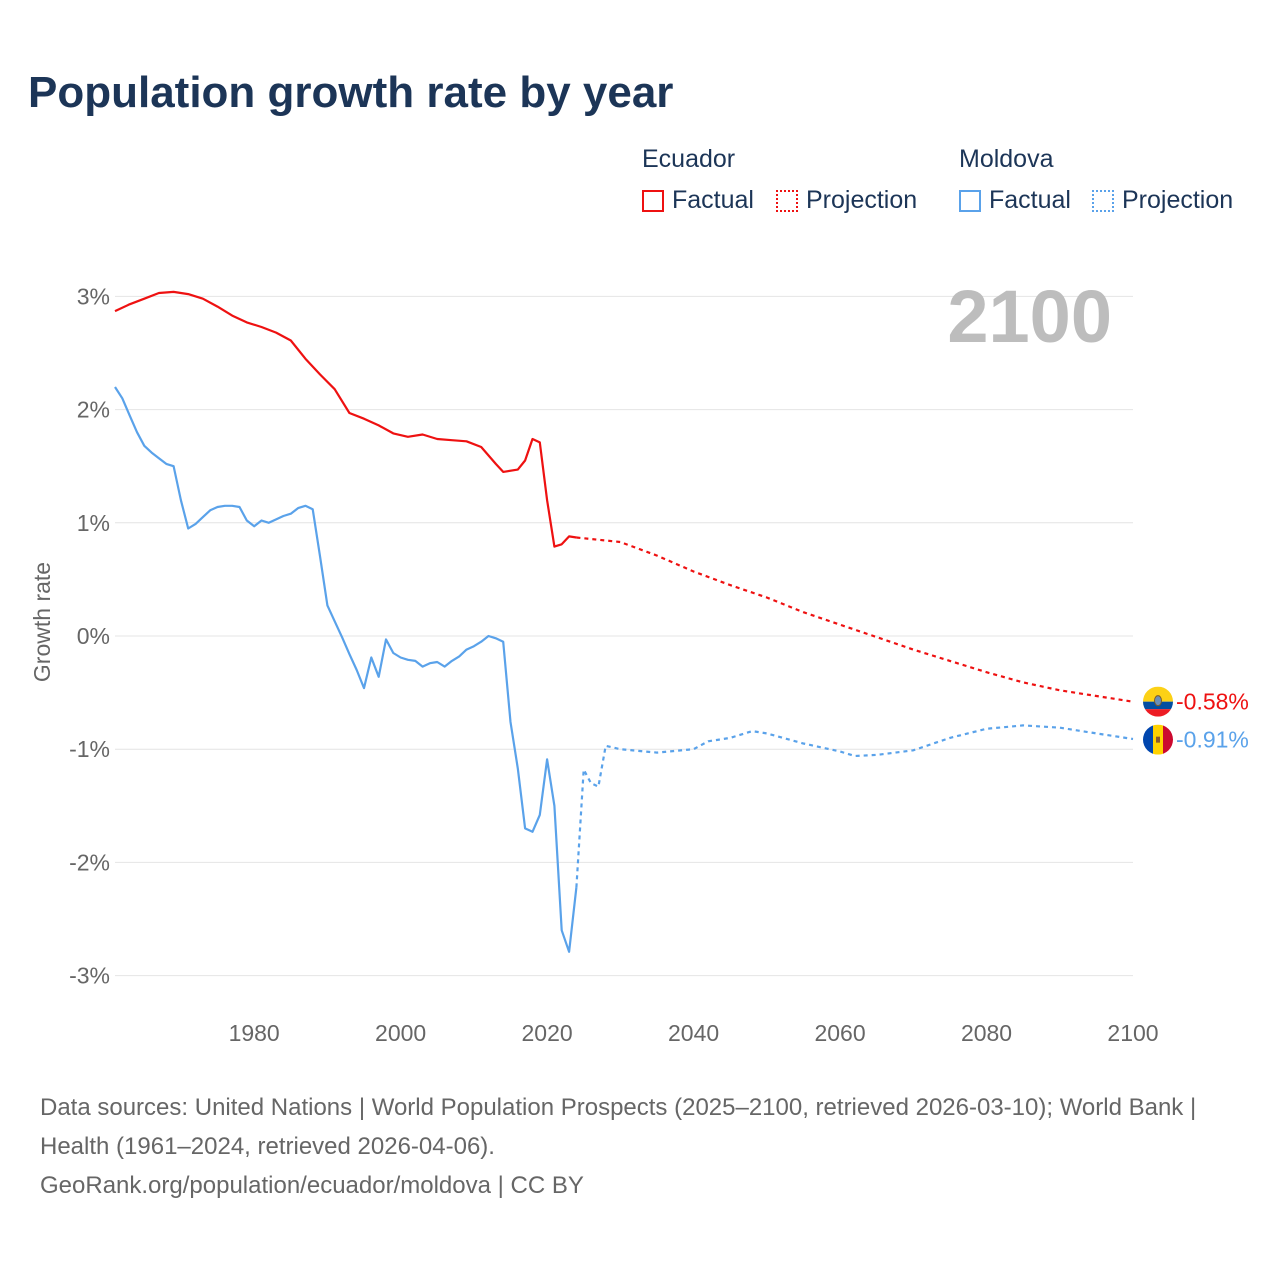 This screenshot has width=1280, height=1280. I want to click on x-tick-label: 2060, so click(839, 1033).